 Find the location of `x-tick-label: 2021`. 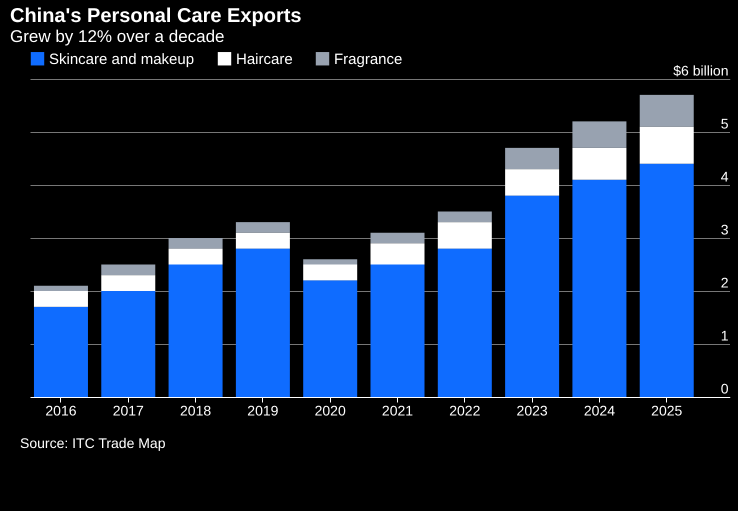

x-tick-label: 2021 is located at coordinates (398, 410).